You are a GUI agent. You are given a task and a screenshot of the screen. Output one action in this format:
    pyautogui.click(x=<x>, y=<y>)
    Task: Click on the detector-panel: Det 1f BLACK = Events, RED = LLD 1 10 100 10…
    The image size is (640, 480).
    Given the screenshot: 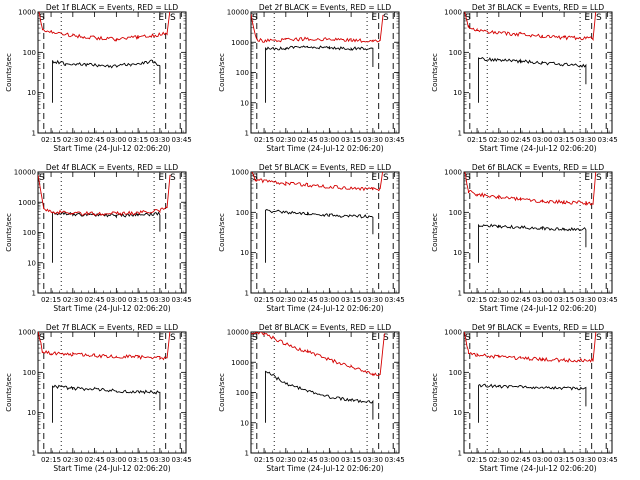 What is the action you would take?
    pyautogui.click(x=98, y=78)
    